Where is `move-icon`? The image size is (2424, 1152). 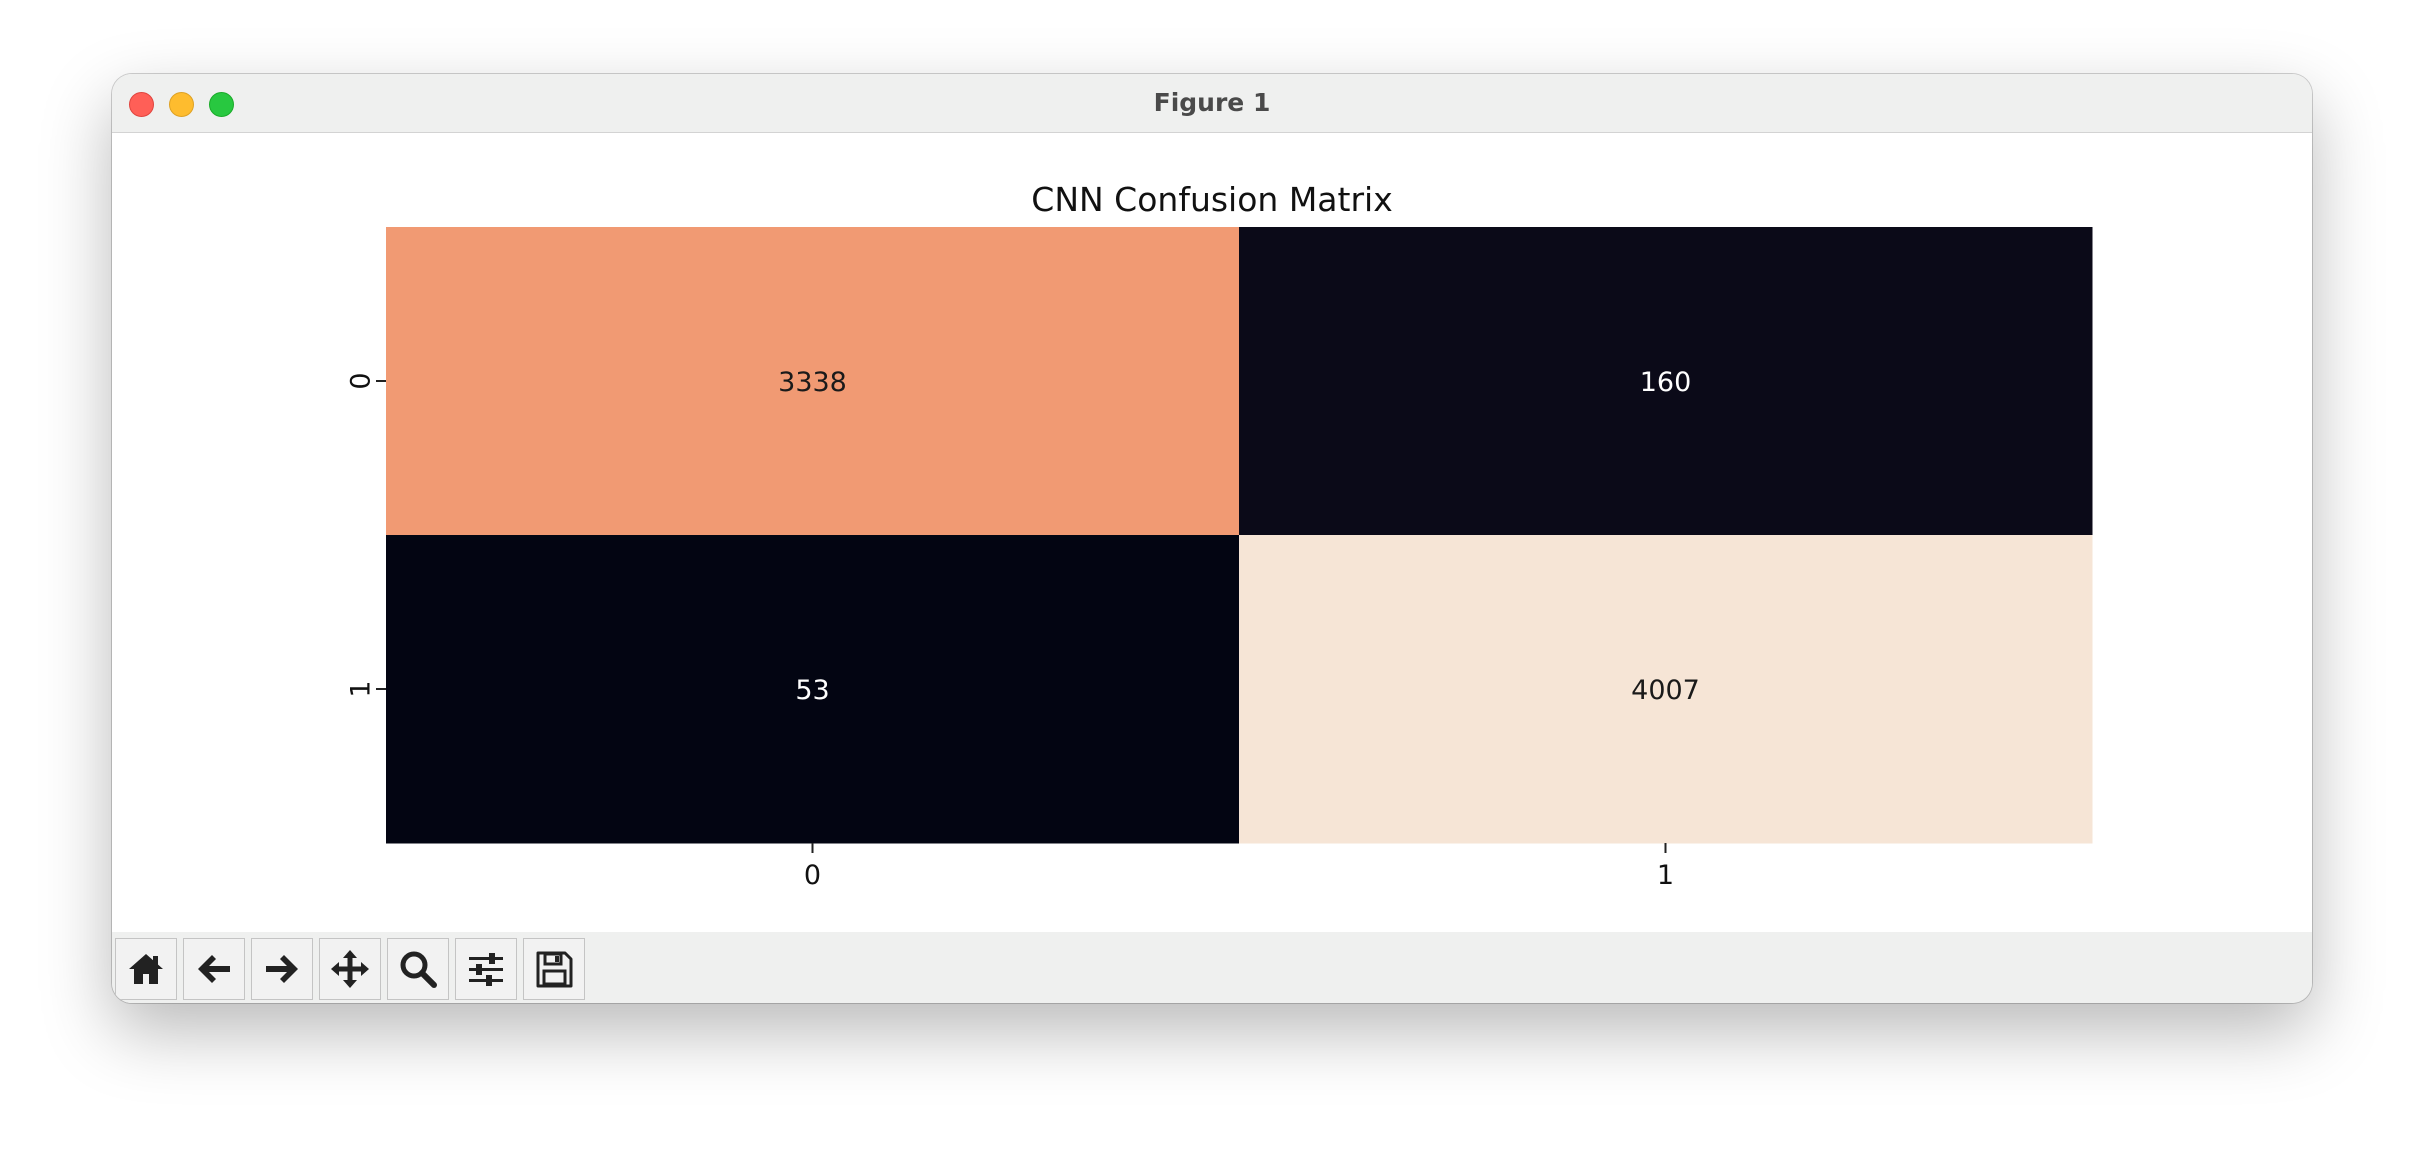 move-icon is located at coordinates (350, 969).